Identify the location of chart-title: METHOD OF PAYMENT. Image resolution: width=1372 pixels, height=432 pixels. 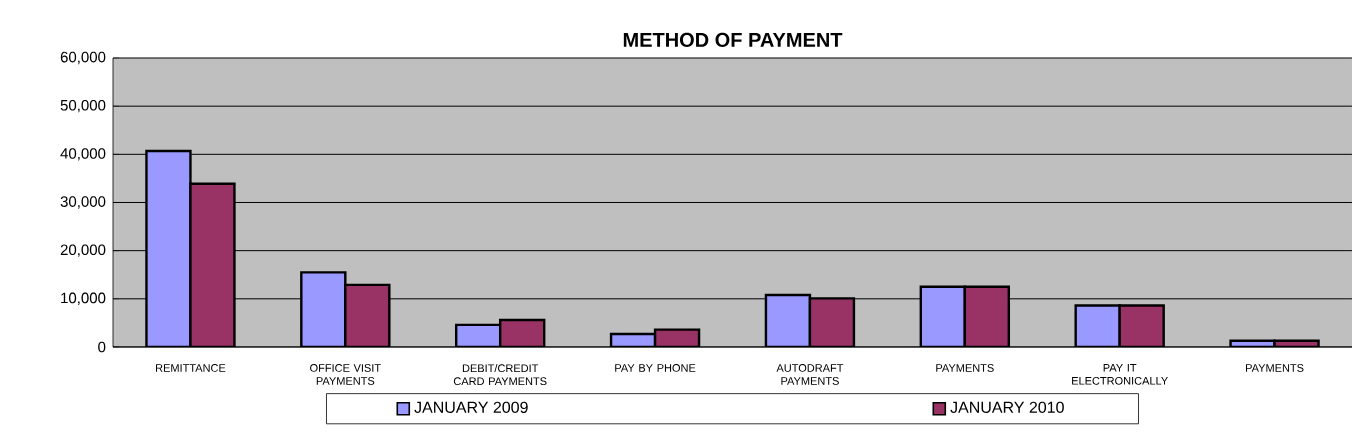
(733, 39).